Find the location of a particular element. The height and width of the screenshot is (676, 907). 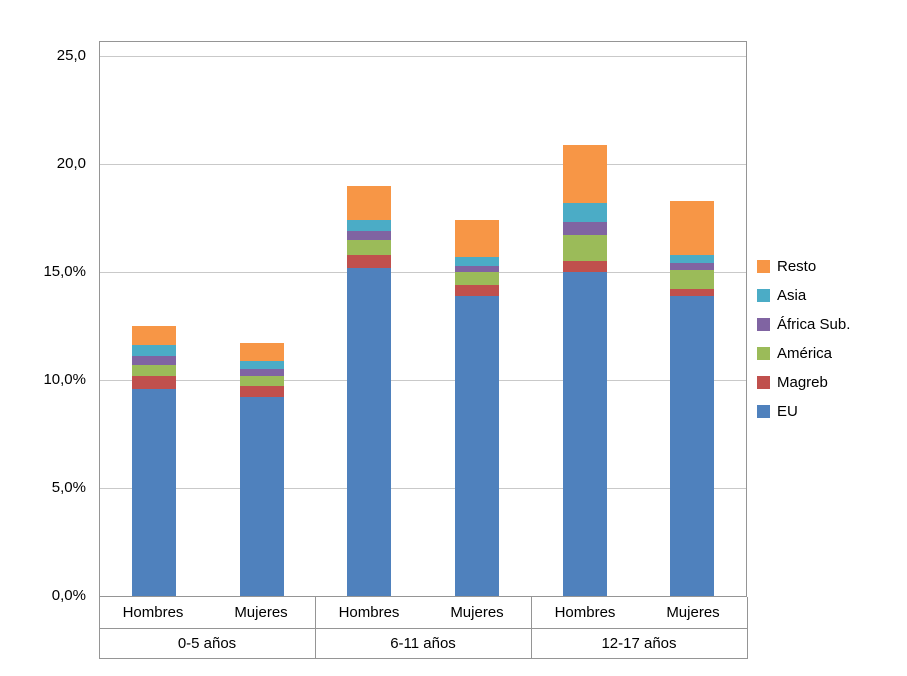

bar-0-5-anos-hombres is located at coordinates (153, 461).